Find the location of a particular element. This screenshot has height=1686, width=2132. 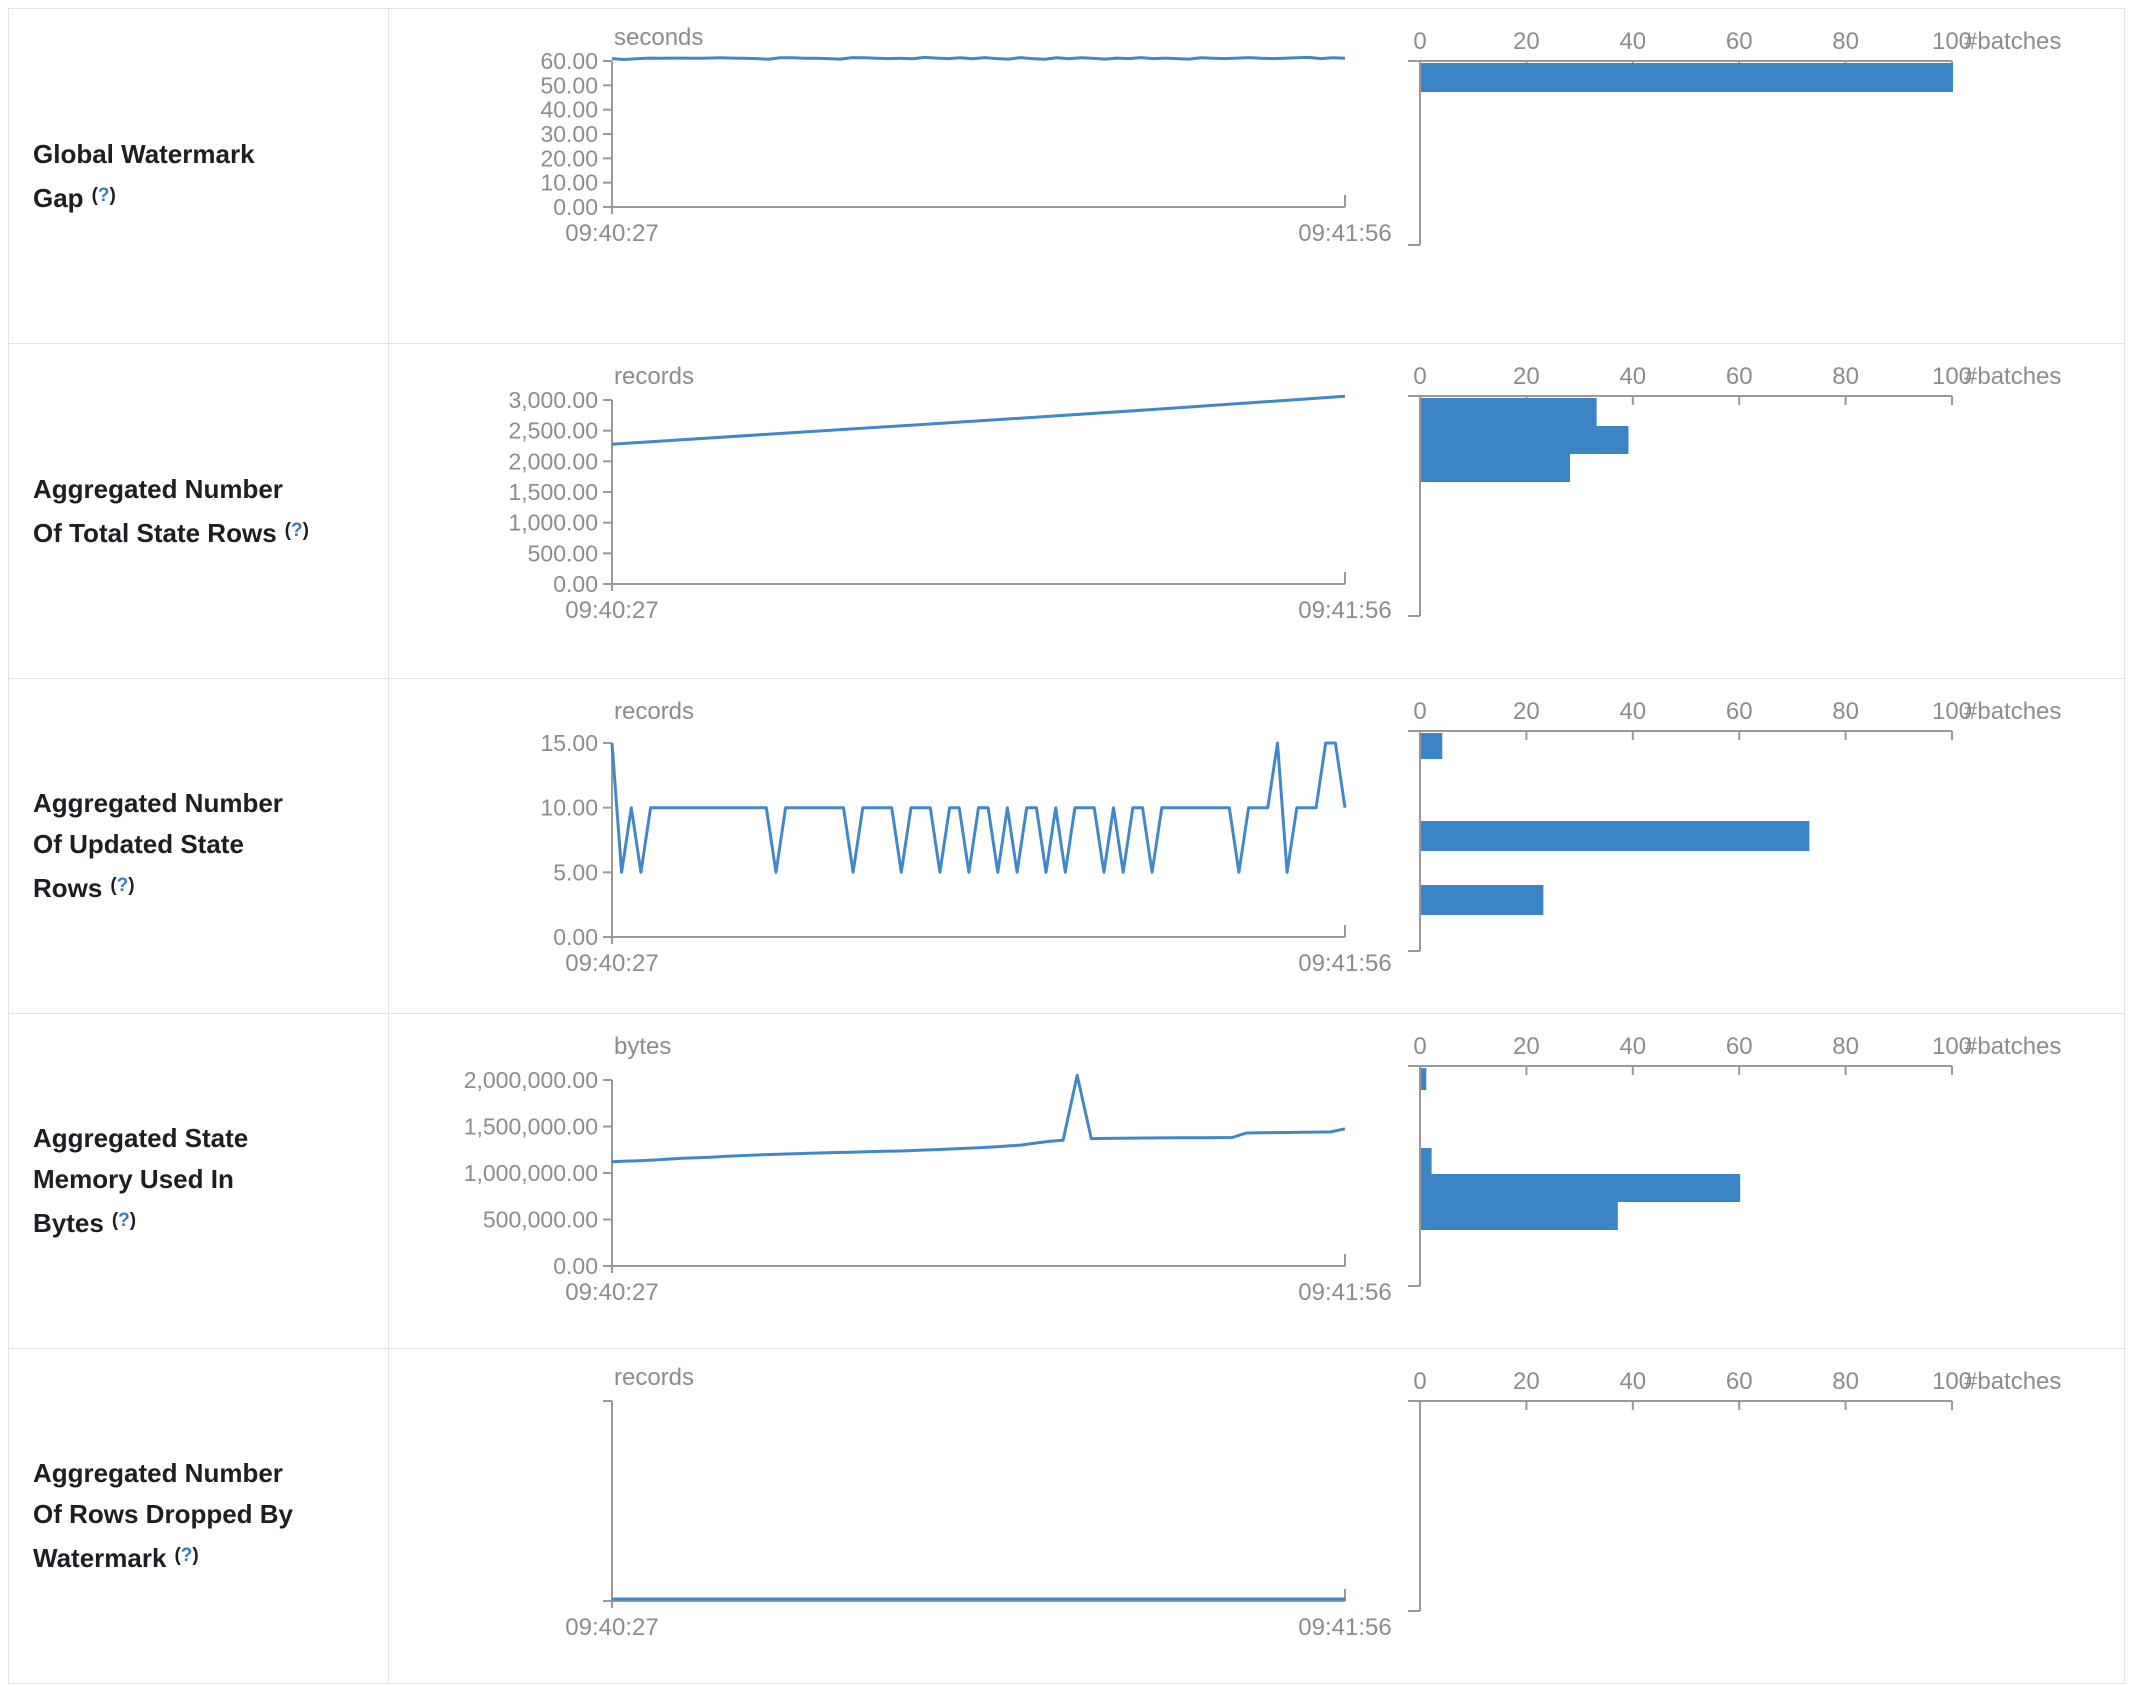

metric-label: Aggregated Number Of Total State Rows (?) is located at coordinates (173, 511).